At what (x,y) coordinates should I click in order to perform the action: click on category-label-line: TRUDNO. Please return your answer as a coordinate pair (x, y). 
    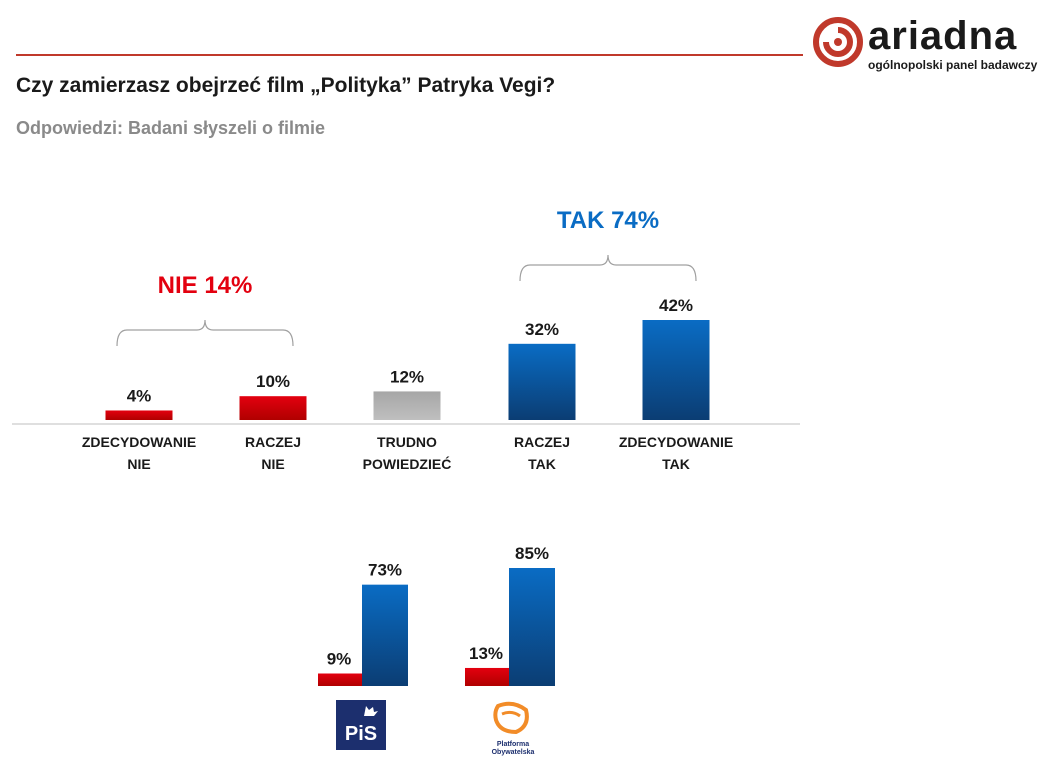
    Looking at the image, I should click on (407, 442).